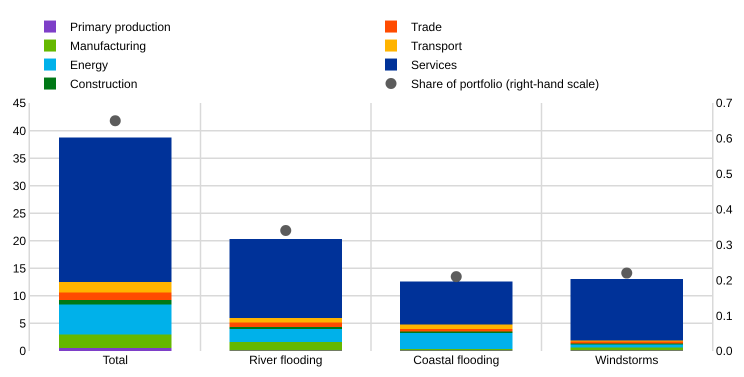 The width and height of the screenshot is (744, 377). Describe the element at coordinates (724, 103) in the screenshot. I see `y2-tick-label: 0.7` at that location.